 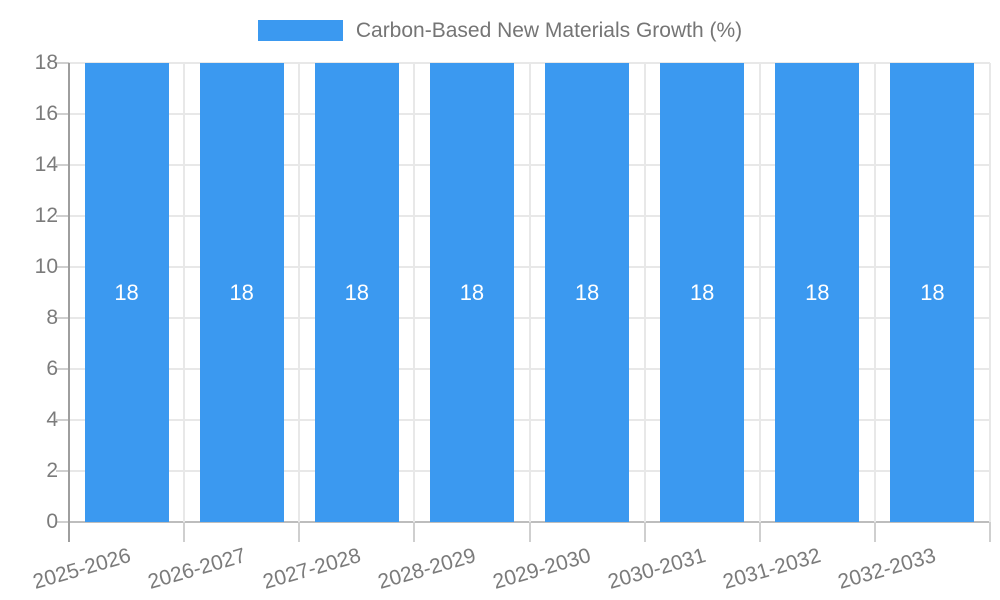 I want to click on legend-swatch-icon, so click(x=300, y=30).